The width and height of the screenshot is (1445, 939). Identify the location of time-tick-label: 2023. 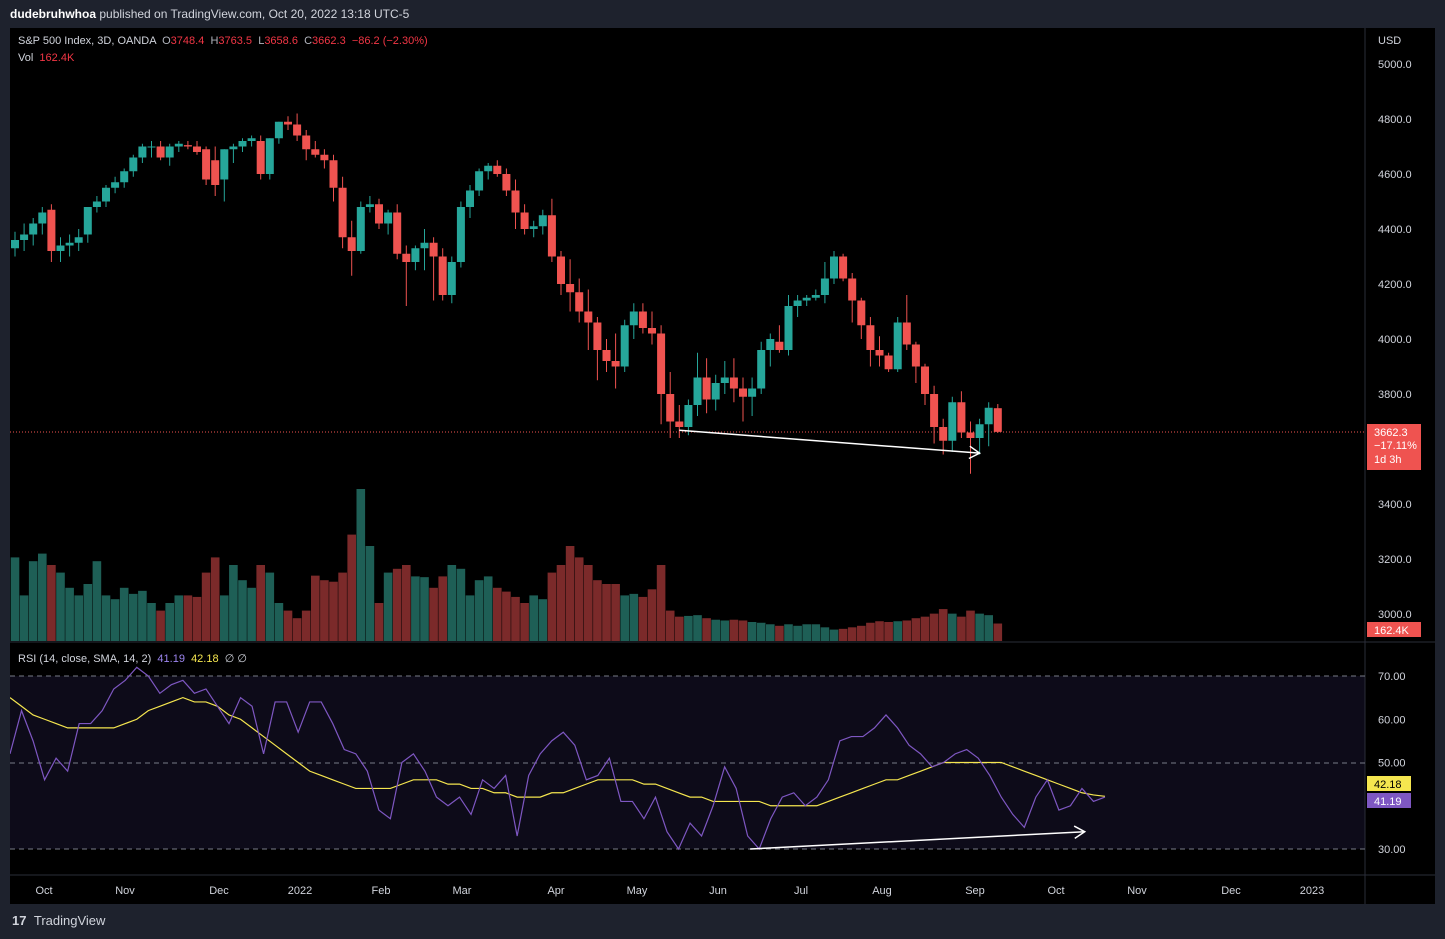
(1312, 891).